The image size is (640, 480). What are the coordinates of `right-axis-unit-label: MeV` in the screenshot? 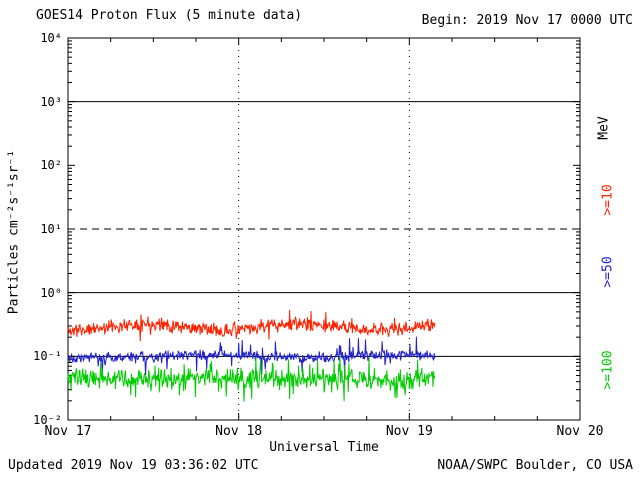 It's located at (604, 128).